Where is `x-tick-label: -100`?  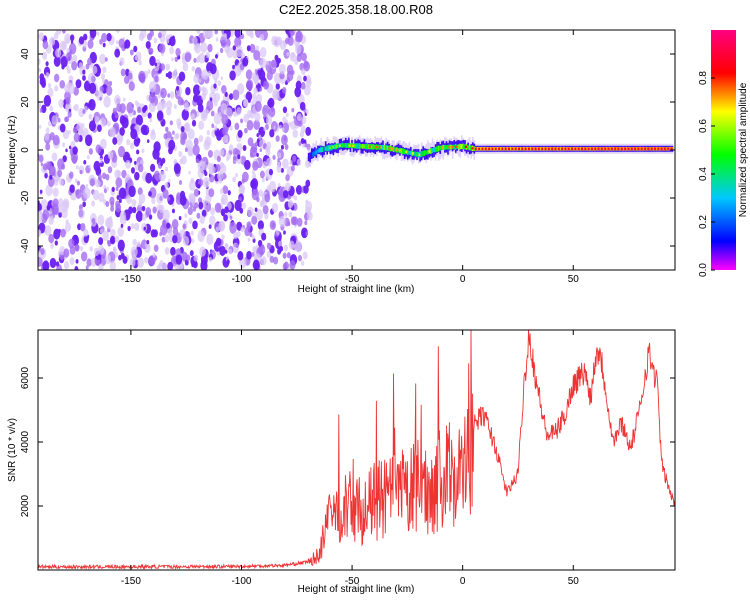 x-tick-label: -100 is located at coordinates (241, 581).